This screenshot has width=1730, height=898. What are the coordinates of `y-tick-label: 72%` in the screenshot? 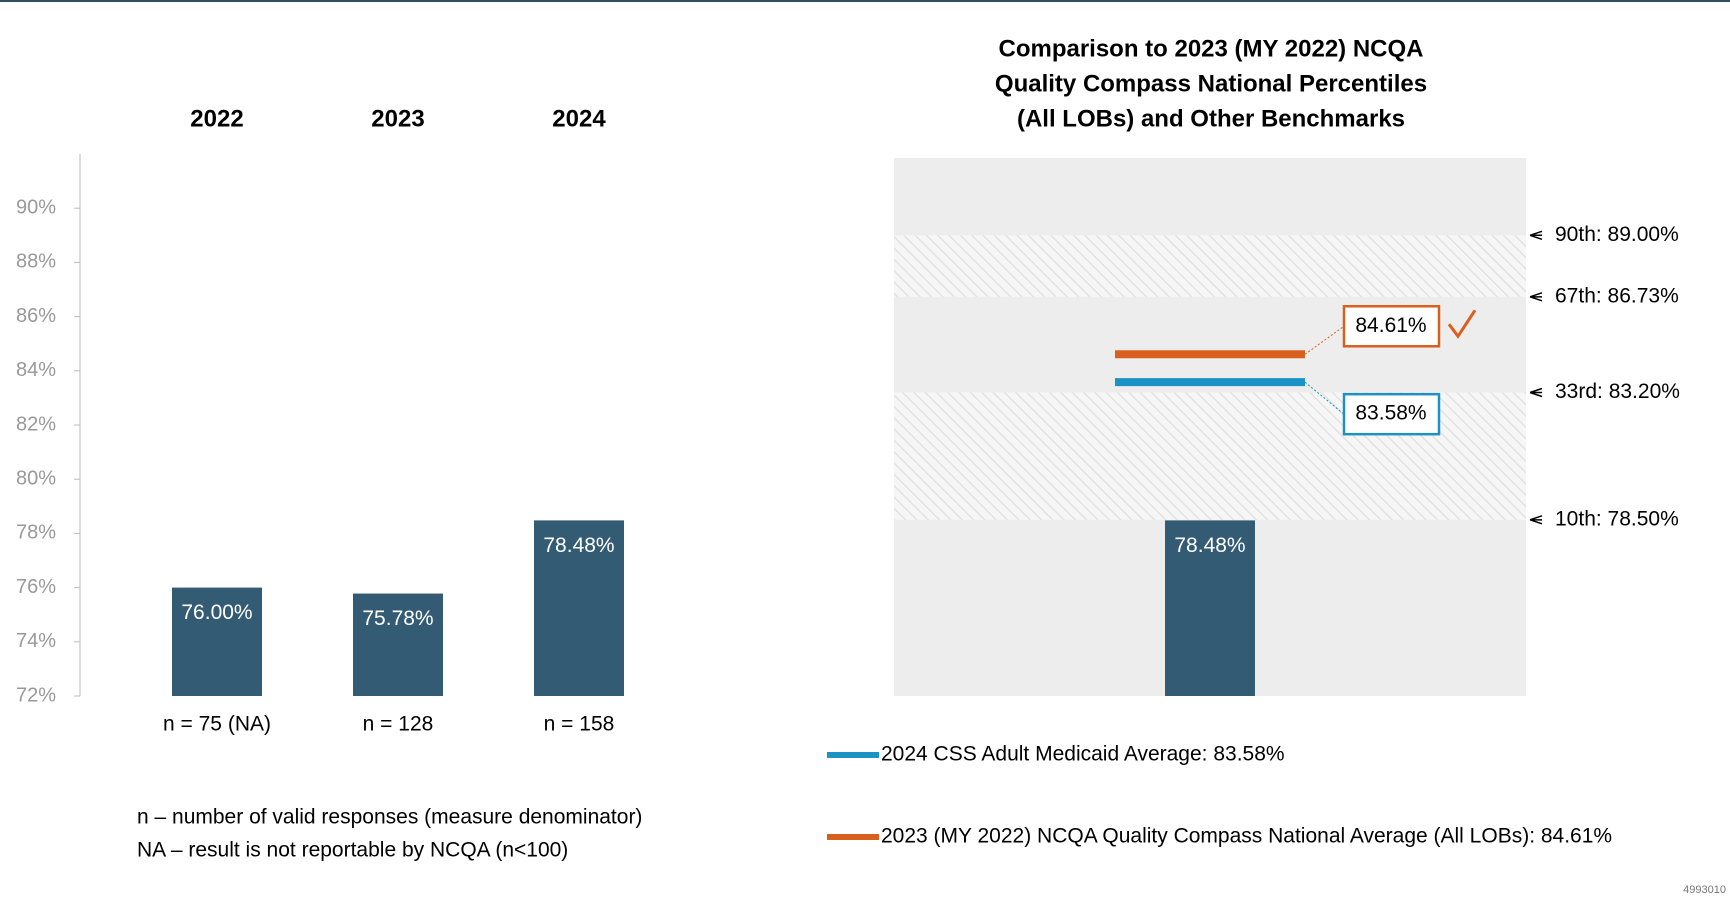 It's located at (36, 695).